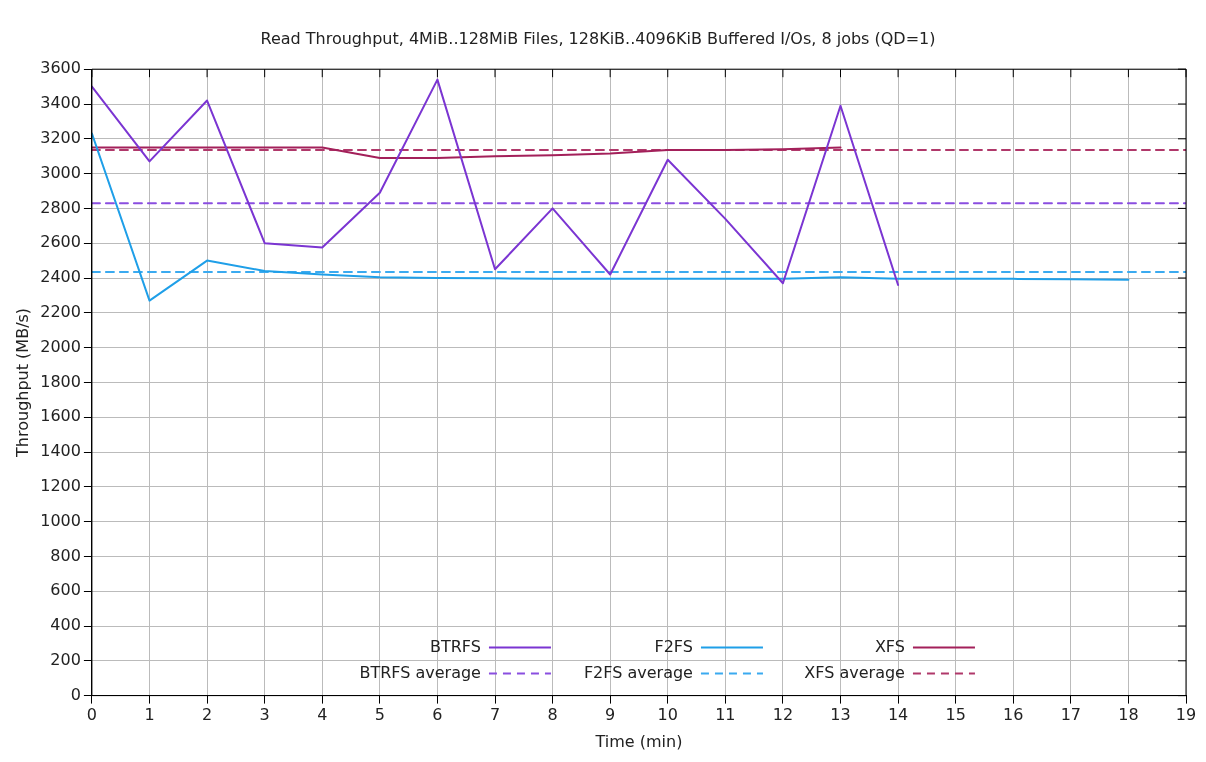 This screenshot has height=762, width=1206. I want to click on y-tick-label: 2600, so click(60, 242).